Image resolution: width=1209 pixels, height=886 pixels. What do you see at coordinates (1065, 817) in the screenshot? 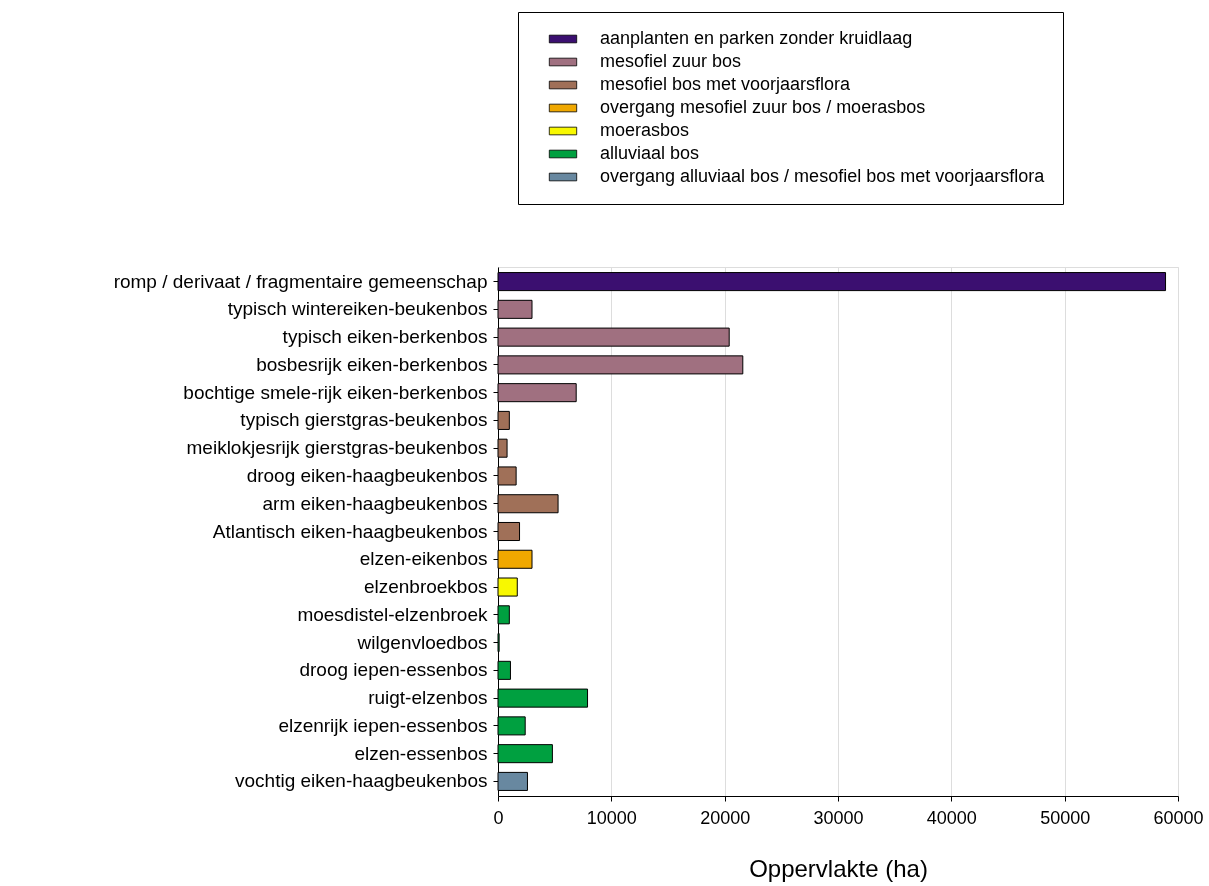
I see `x-tick-label: 50000` at bounding box center [1065, 817].